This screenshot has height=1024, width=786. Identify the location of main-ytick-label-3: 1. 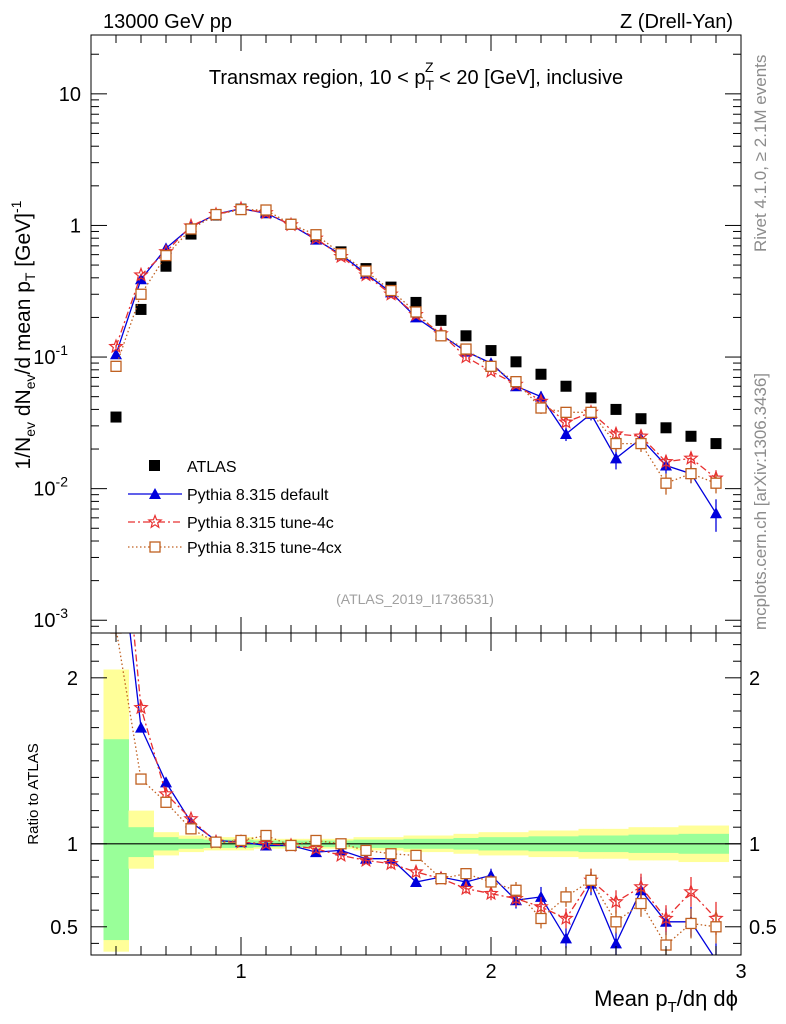
(75, 226).